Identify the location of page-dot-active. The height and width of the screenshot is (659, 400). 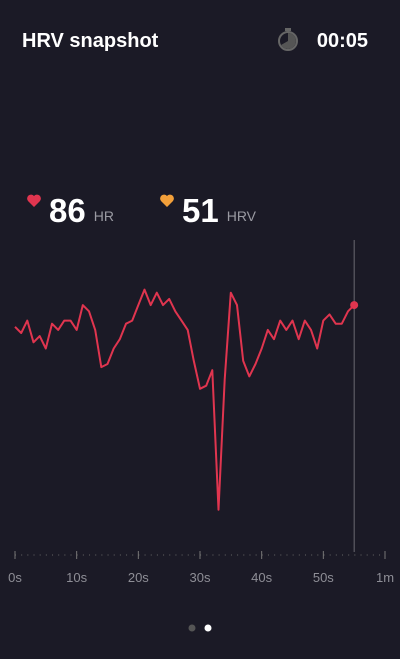
(208, 628).